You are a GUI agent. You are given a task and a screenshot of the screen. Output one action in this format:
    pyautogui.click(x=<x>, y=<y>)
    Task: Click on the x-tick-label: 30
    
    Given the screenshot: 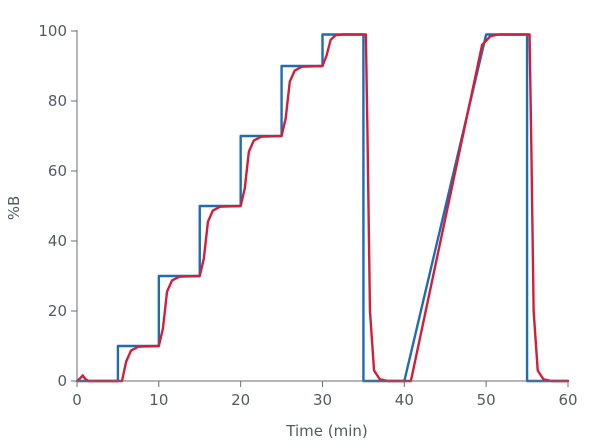 What is the action you would take?
    pyautogui.click(x=322, y=400)
    